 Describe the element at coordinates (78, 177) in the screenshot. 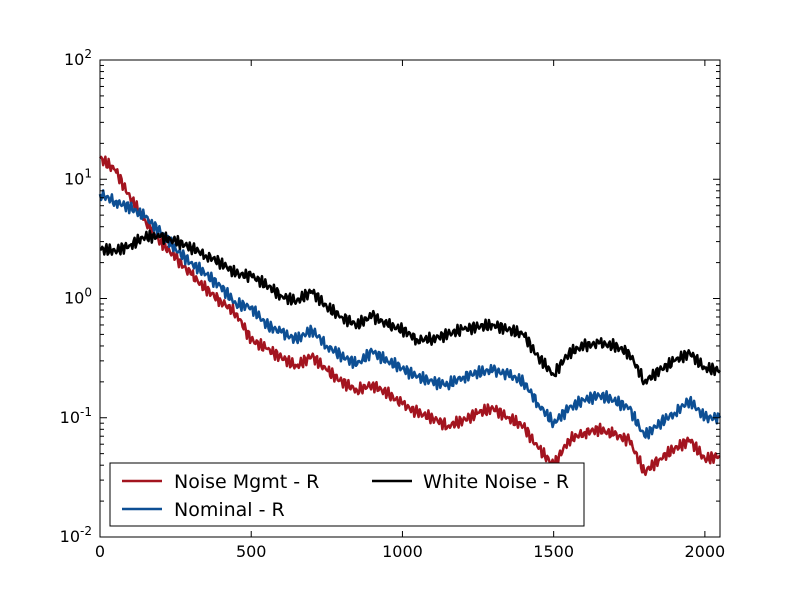

I see `y-tick-label: 10¹` at that location.